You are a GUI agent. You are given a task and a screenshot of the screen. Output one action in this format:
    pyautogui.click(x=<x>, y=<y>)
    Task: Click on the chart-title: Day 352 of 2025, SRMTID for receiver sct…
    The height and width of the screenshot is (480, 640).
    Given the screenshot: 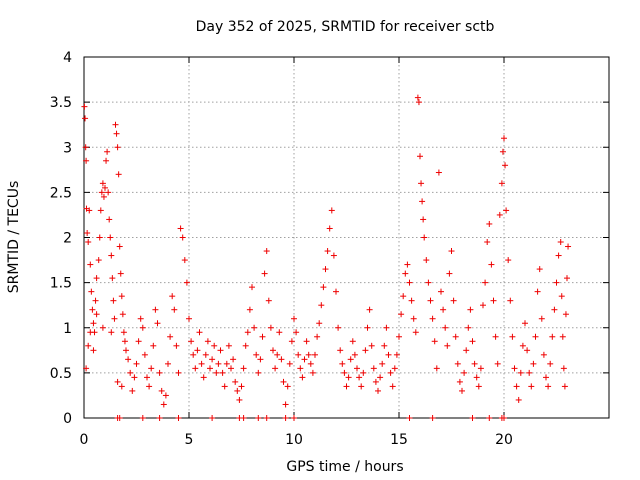 What is the action you would take?
    pyautogui.click(x=345, y=27)
    